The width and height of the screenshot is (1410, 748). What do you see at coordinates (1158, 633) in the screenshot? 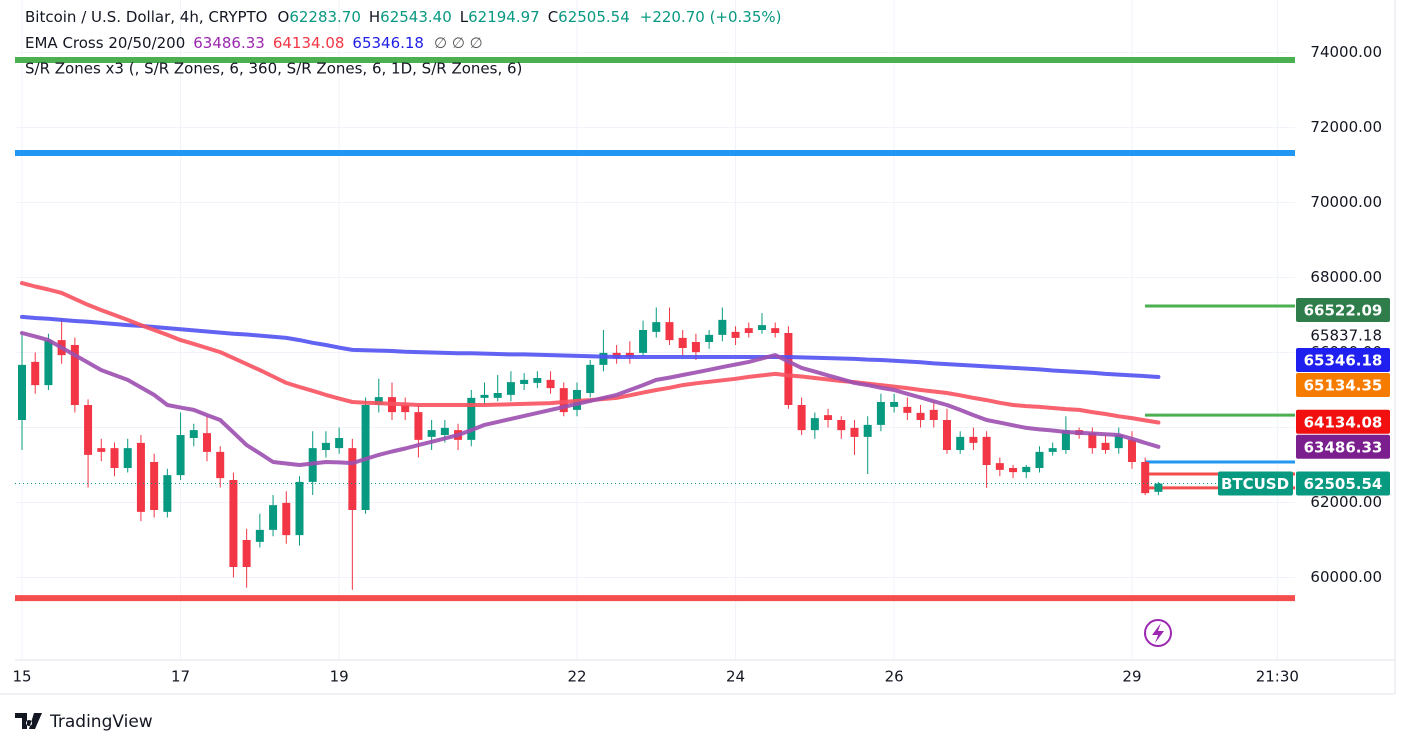
I see `icon-bolt` at bounding box center [1158, 633].